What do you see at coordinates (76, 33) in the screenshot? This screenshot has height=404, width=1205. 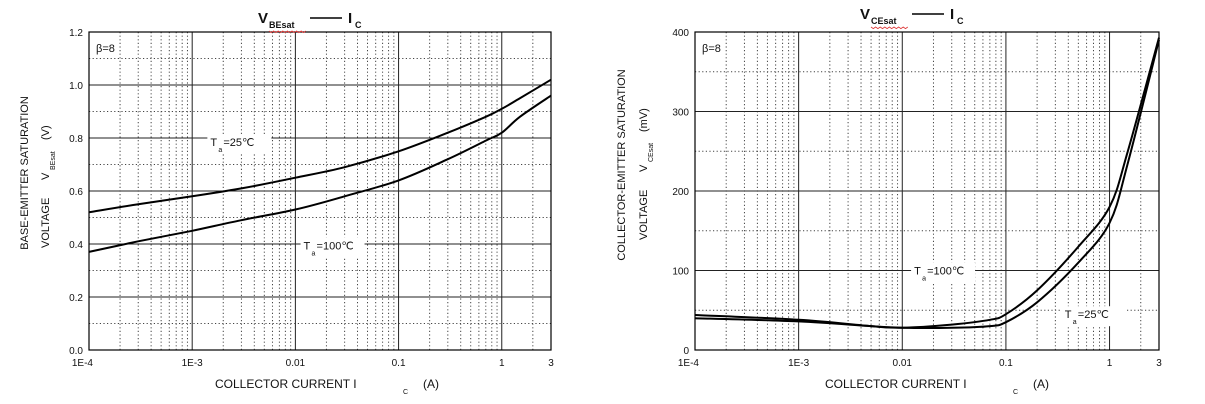 I see `y-tick-label: 1.2` at bounding box center [76, 33].